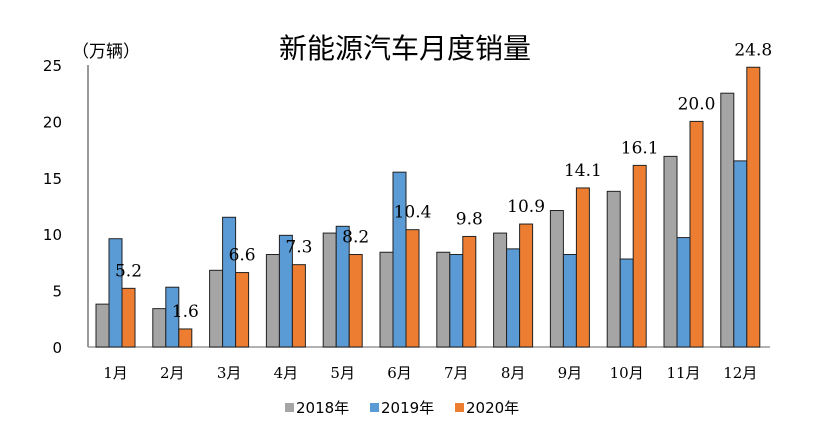  I want to click on data-label: 16.1, so click(640, 148).